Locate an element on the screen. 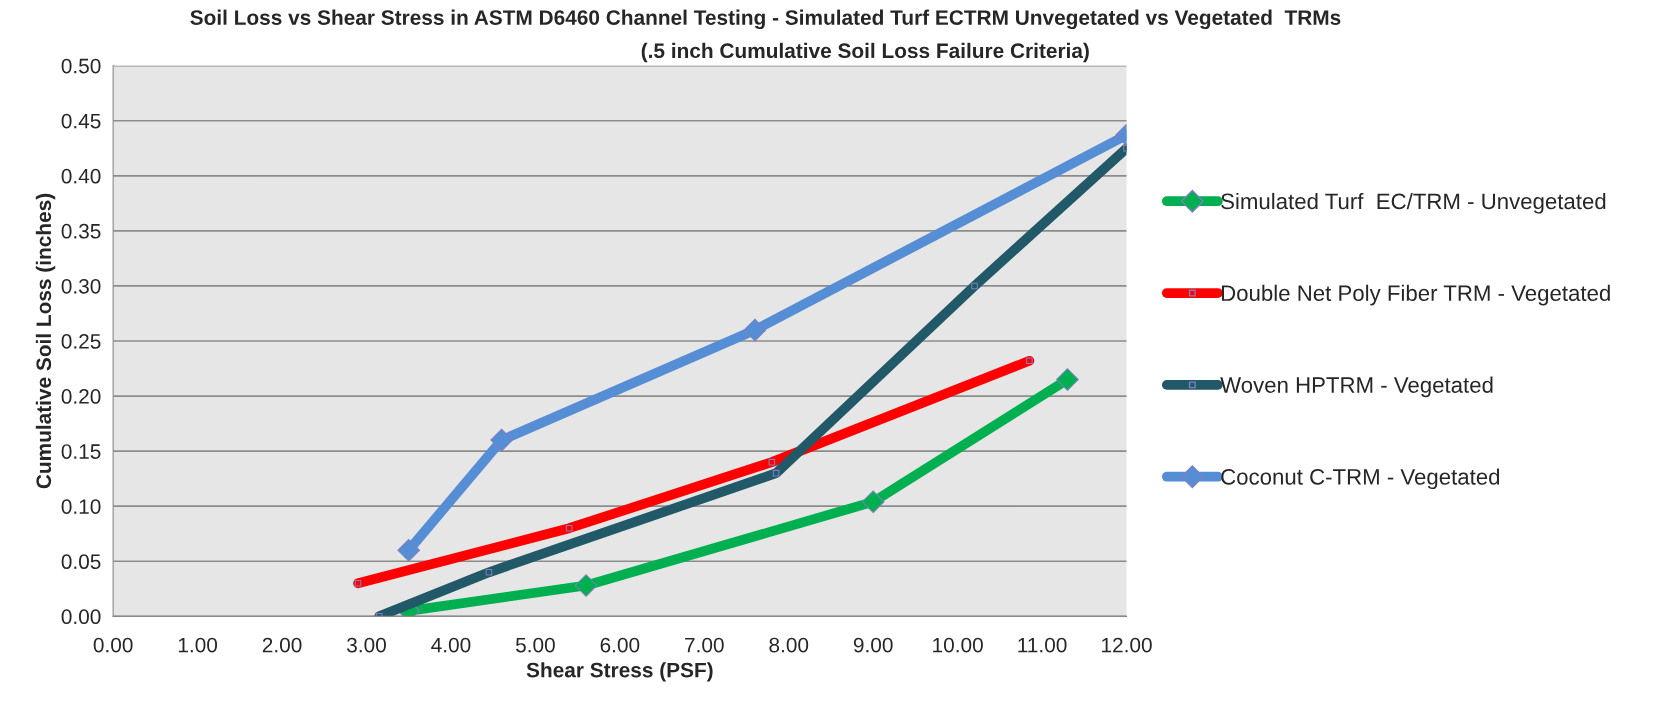 The image size is (1664, 706). y-tick-label: 0.25 is located at coordinates (81, 341).